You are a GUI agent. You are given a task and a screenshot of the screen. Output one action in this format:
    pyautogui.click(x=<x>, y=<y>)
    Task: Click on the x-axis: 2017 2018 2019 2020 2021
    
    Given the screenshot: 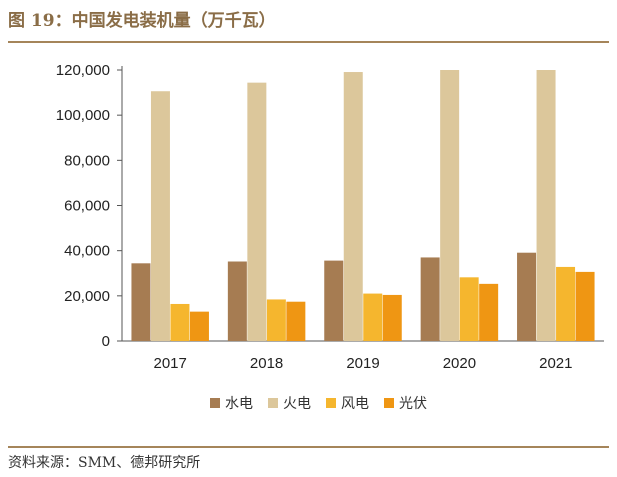 What is the action you would take?
    pyautogui.click(x=363, y=356)
    